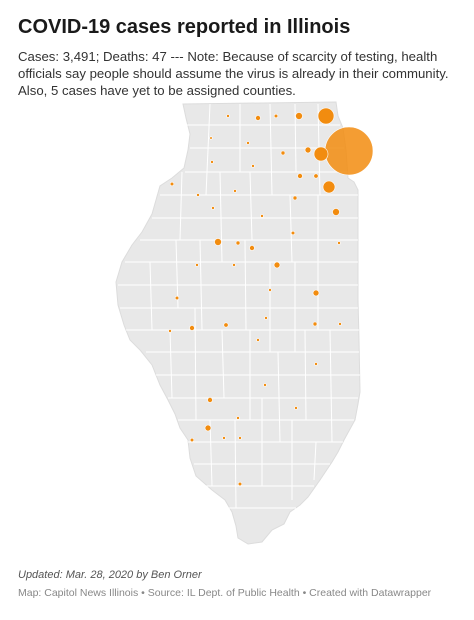 The width and height of the screenshot is (474, 620). What do you see at coordinates (299, 116) in the screenshot?
I see `county-bubble-mchenry` at bounding box center [299, 116].